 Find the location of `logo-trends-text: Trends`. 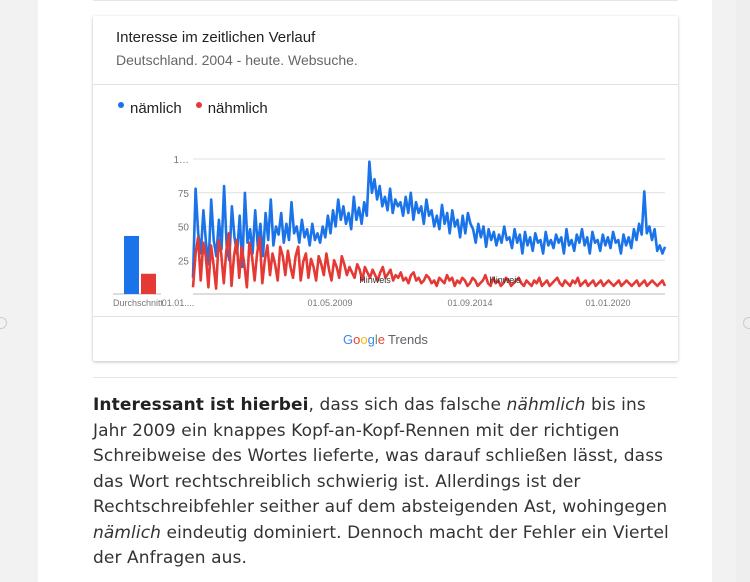

logo-trends-text: Trends is located at coordinates (407, 339).